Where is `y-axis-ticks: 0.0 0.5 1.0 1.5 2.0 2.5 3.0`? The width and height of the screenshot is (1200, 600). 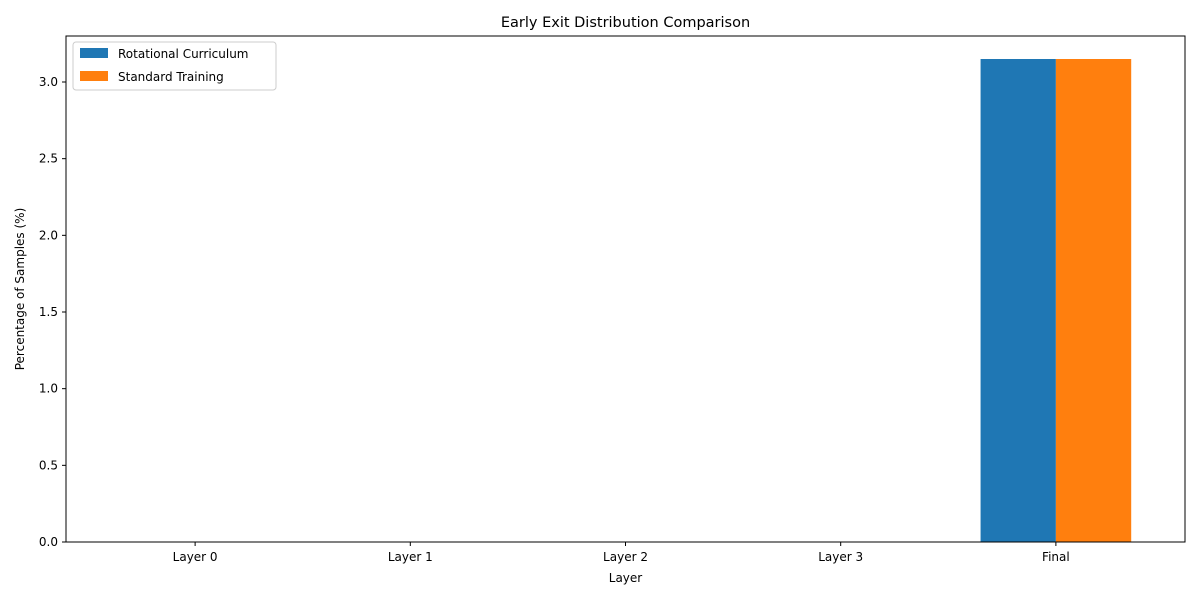
y-axis-ticks: 0.0 0.5 1.0 1.5 2.0 2.5 3.0 is located at coordinates (52, 312).